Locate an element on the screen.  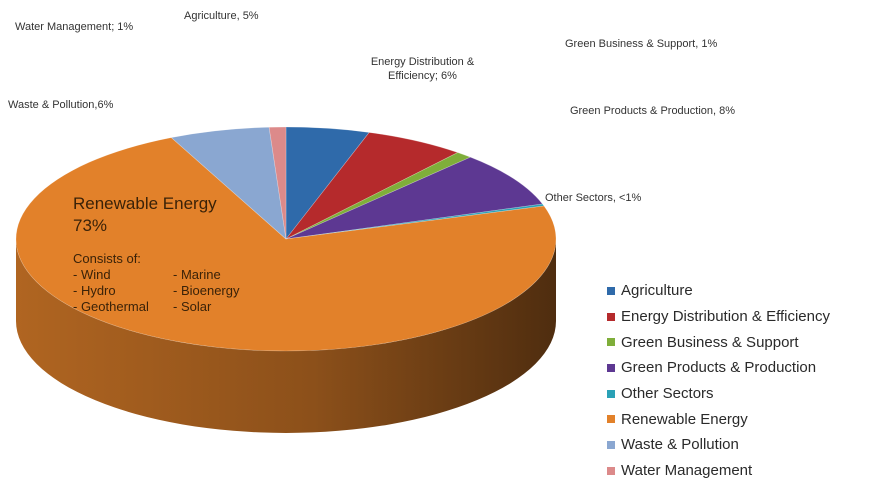
callout-green-business: Green Business & Support, 1% is located at coordinates (641, 44).